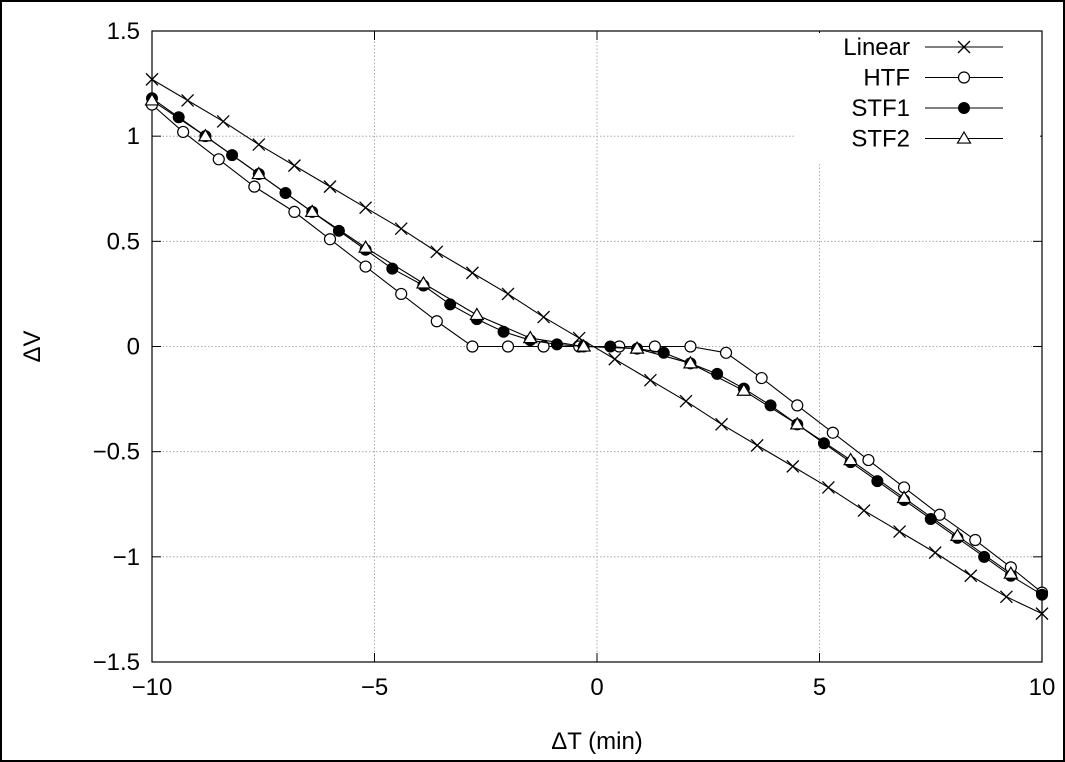  What do you see at coordinates (819, 687) in the screenshot?
I see `x-tick-label: 5` at bounding box center [819, 687].